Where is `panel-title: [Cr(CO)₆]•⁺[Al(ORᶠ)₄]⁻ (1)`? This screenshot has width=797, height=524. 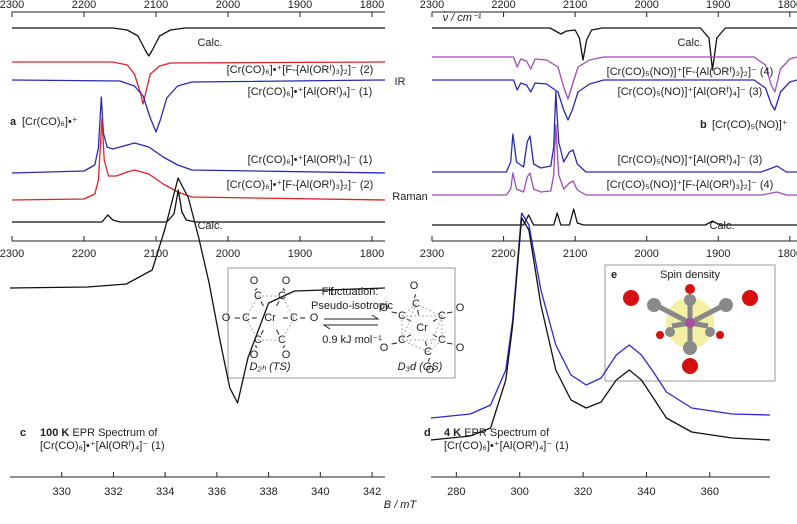
panel-title: [Cr(CO)₆]•⁺[Al(ORᶠ)₄]⁻ (1) is located at coordinates (102, 446).